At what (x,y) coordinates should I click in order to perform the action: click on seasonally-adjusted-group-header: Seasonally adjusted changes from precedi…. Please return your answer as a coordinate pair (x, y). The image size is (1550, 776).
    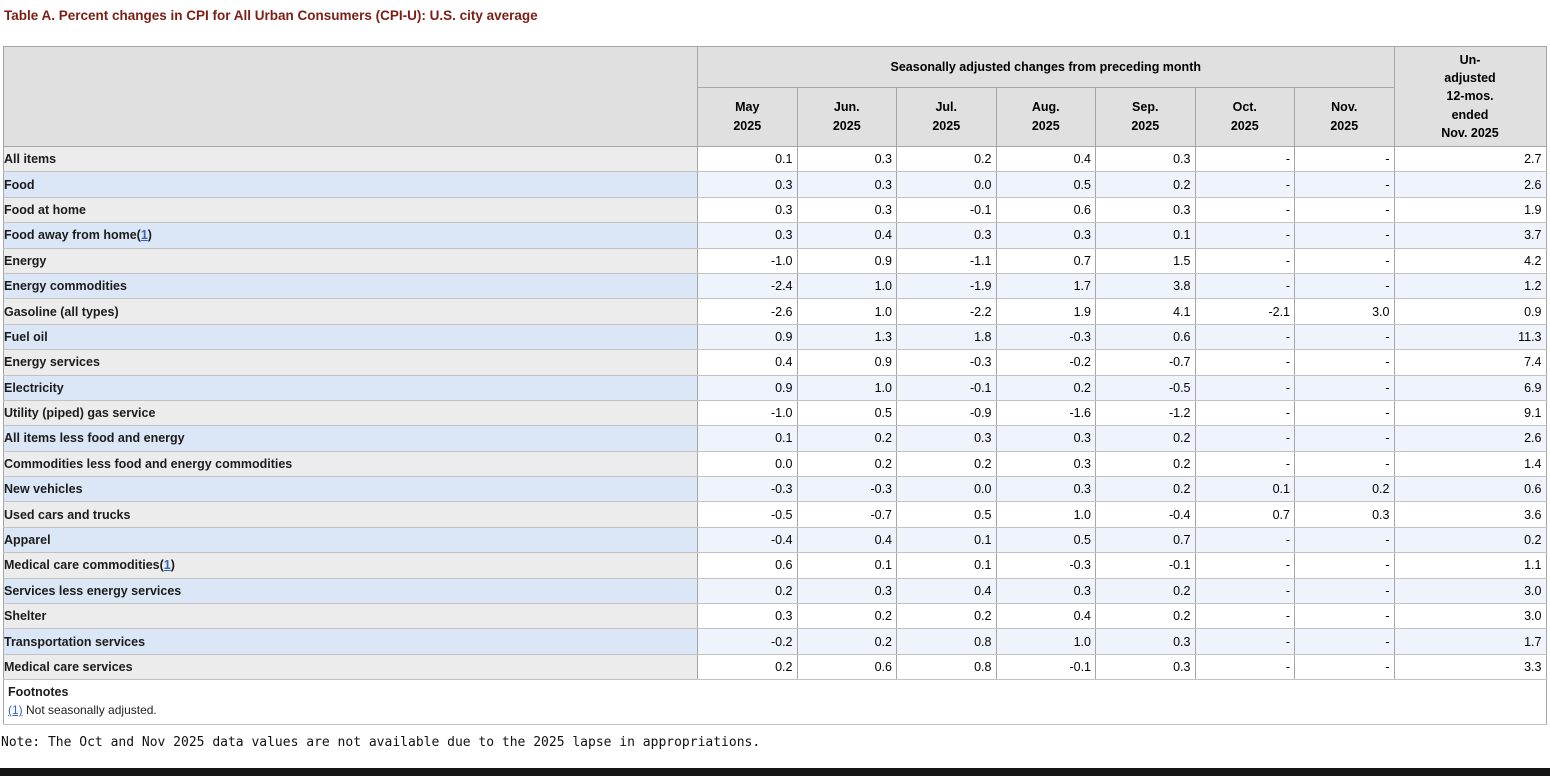
    Looking at the image, I should click on (1046, 67).